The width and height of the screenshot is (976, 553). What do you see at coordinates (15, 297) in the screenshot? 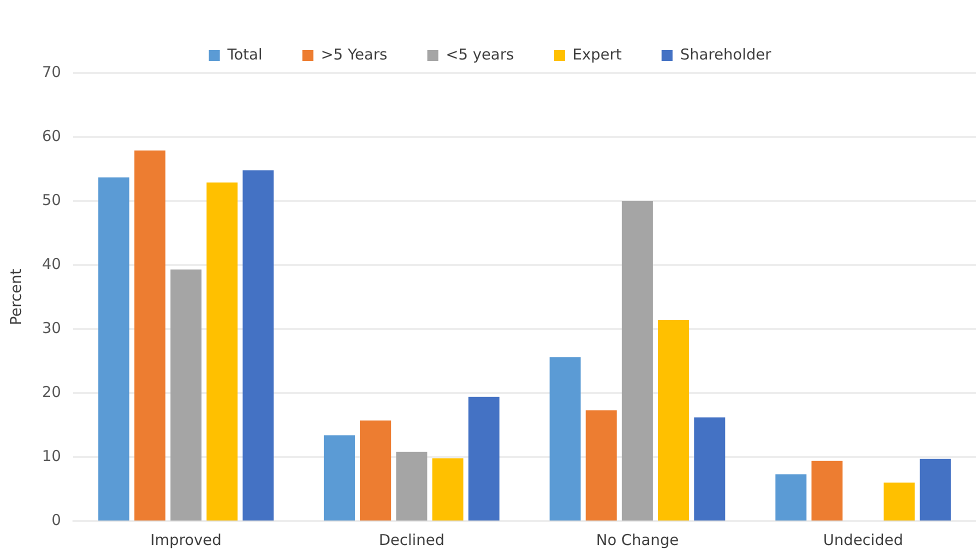
I see `y-axis-title: Percent` at bounding box center [15, 297].